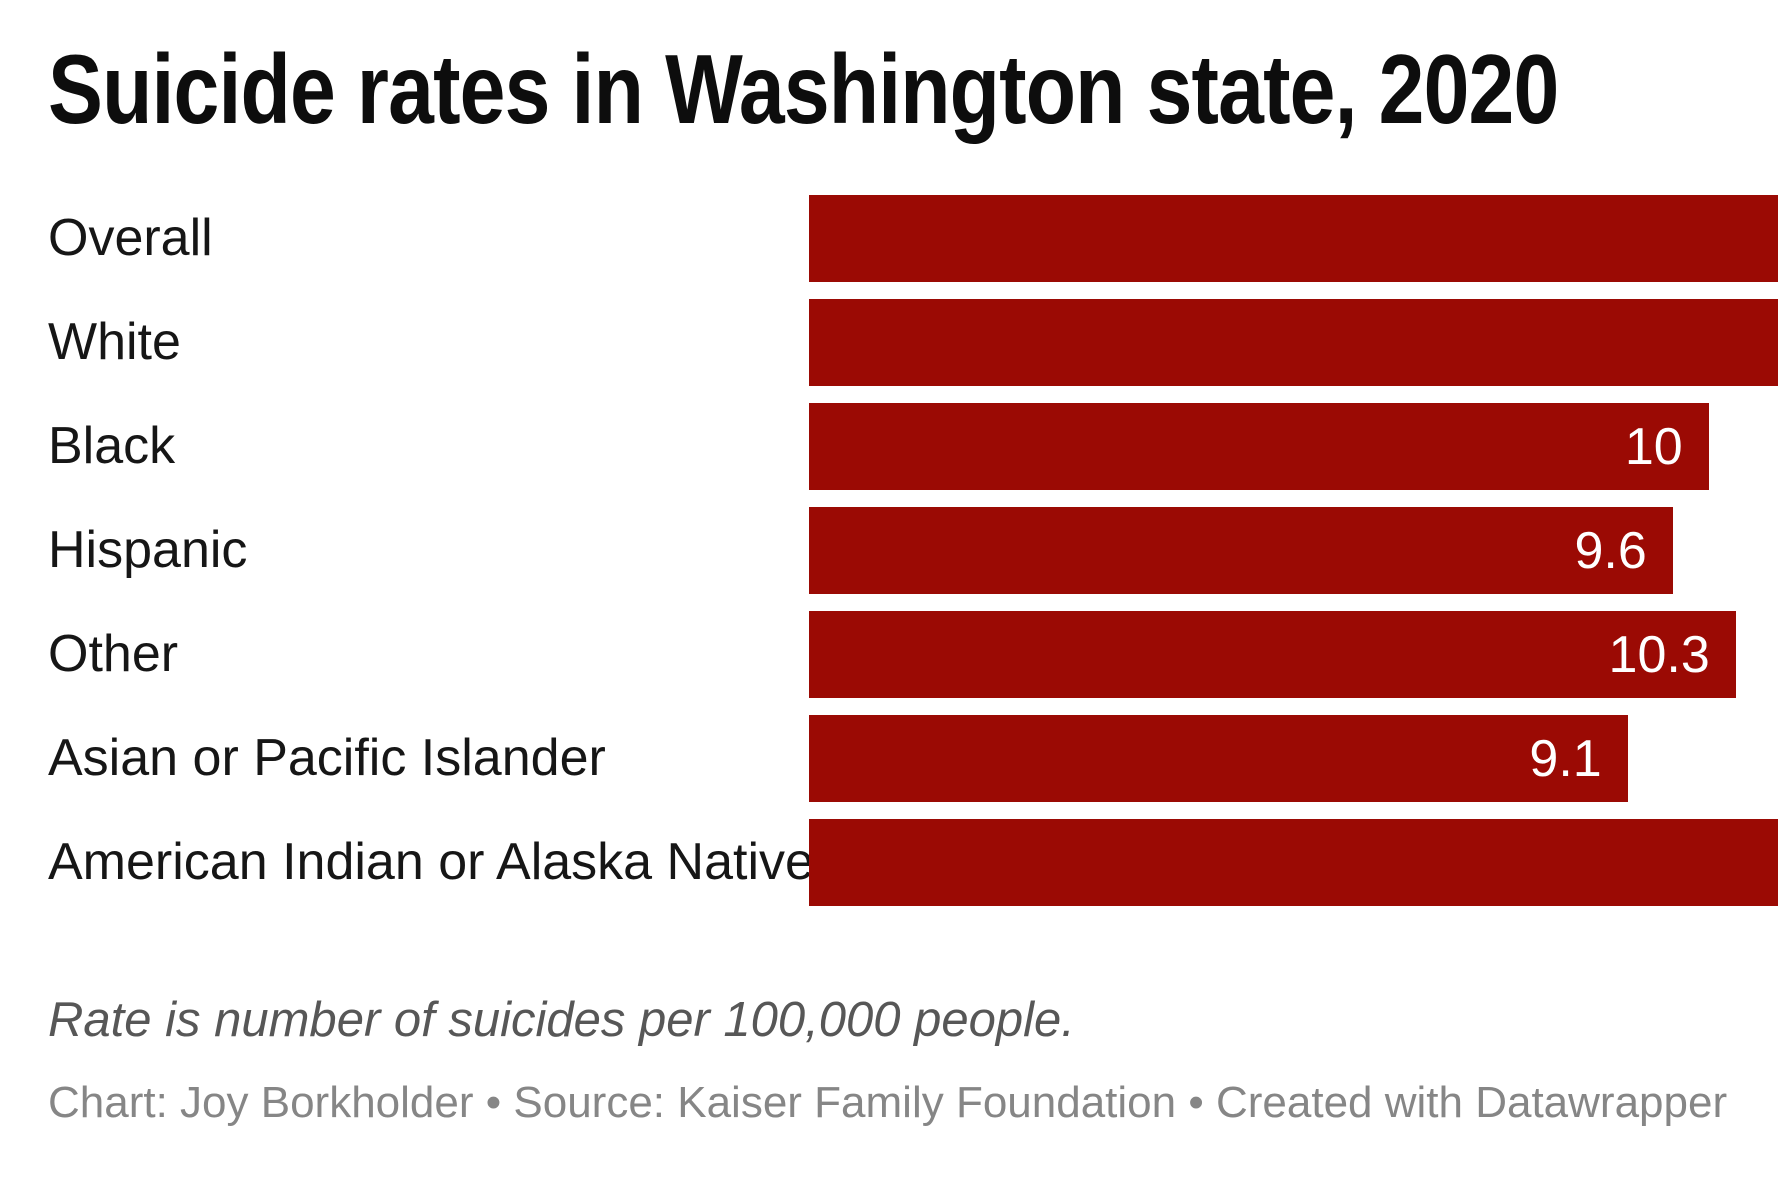 This screenshot has height=1180, width=1778. I want to click on category-label: Other, so click(113, 654).